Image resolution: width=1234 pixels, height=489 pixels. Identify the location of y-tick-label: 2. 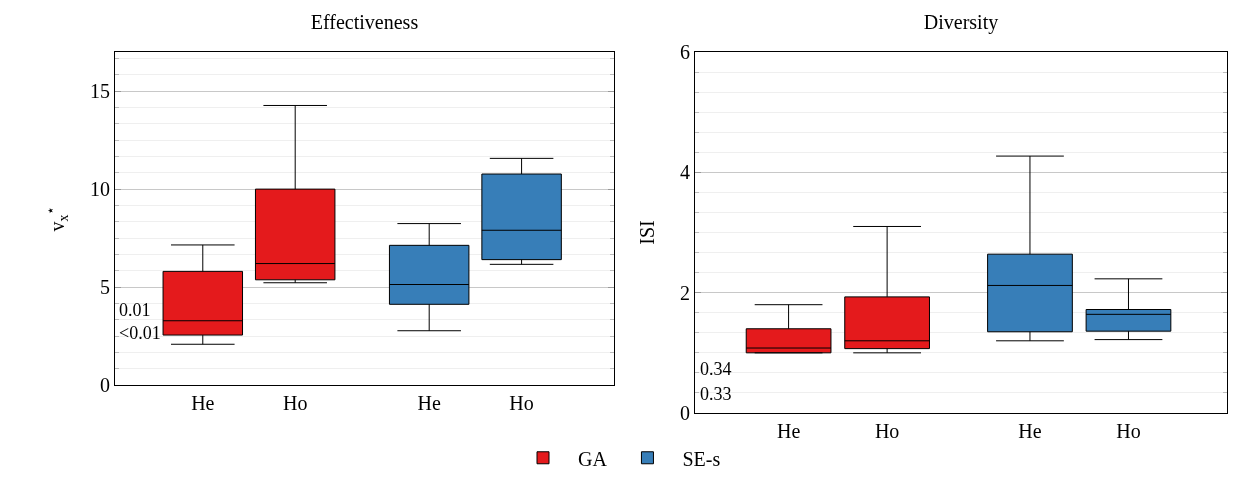
(685, 292).